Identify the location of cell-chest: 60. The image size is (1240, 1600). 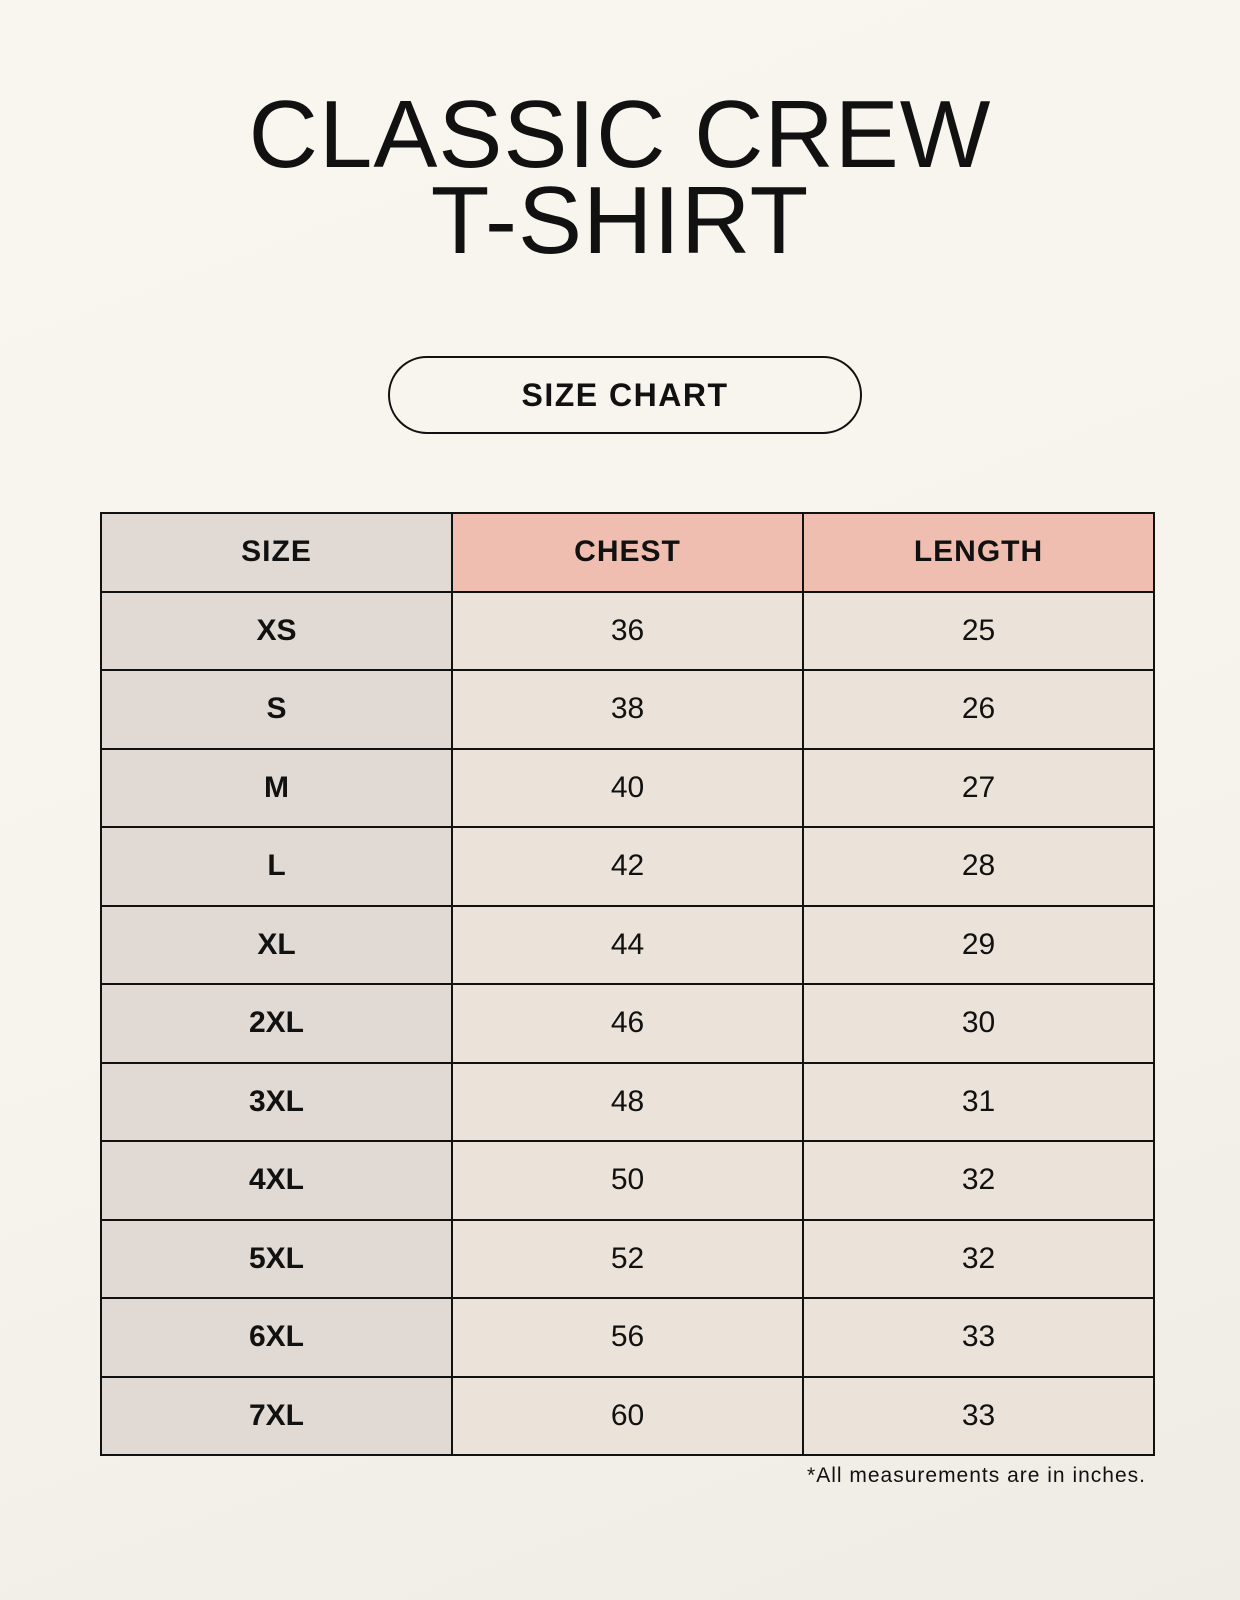
(627, 1415).